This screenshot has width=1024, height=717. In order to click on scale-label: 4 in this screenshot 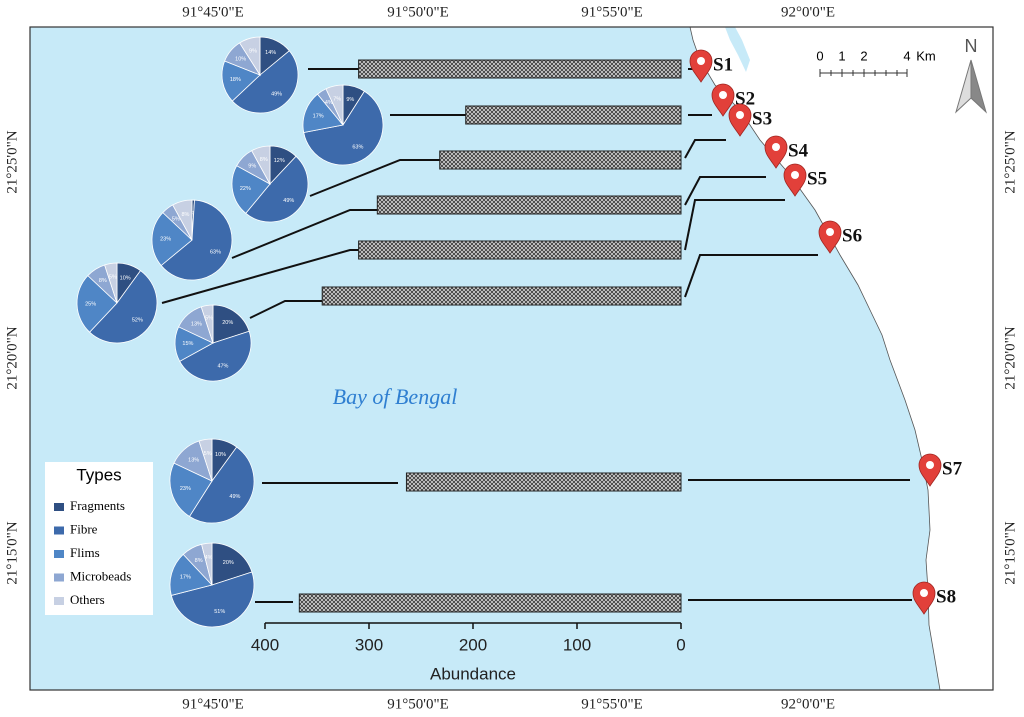, I will do `click(906, 55)`.